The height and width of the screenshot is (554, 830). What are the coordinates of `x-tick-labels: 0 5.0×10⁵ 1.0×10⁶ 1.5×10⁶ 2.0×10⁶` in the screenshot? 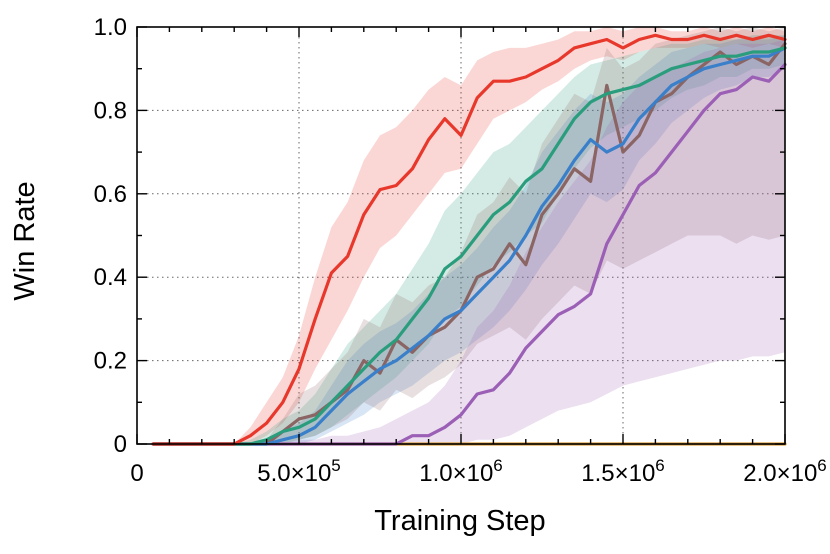 It's located at (478, 471).